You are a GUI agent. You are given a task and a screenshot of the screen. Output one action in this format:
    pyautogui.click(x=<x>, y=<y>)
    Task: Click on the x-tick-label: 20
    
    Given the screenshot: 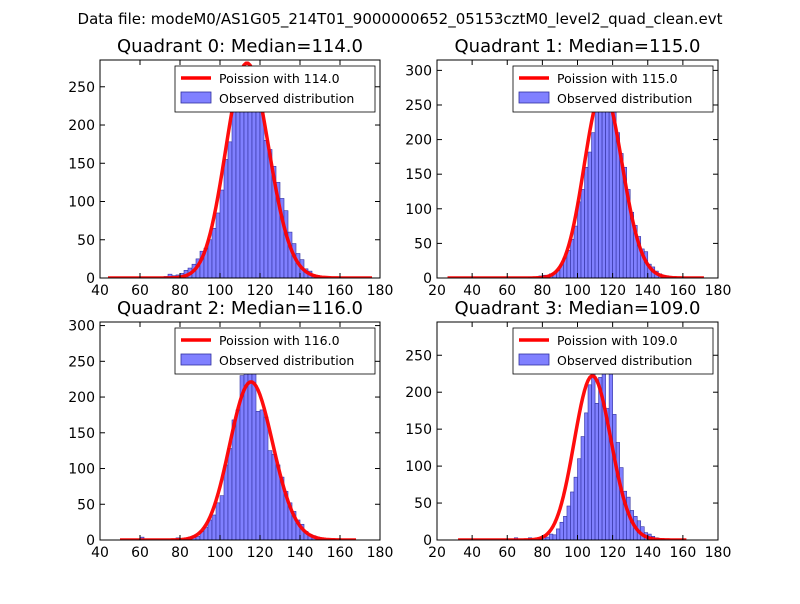 What is the action you would take?
    pyautogui.click(x=437, y=291)
    